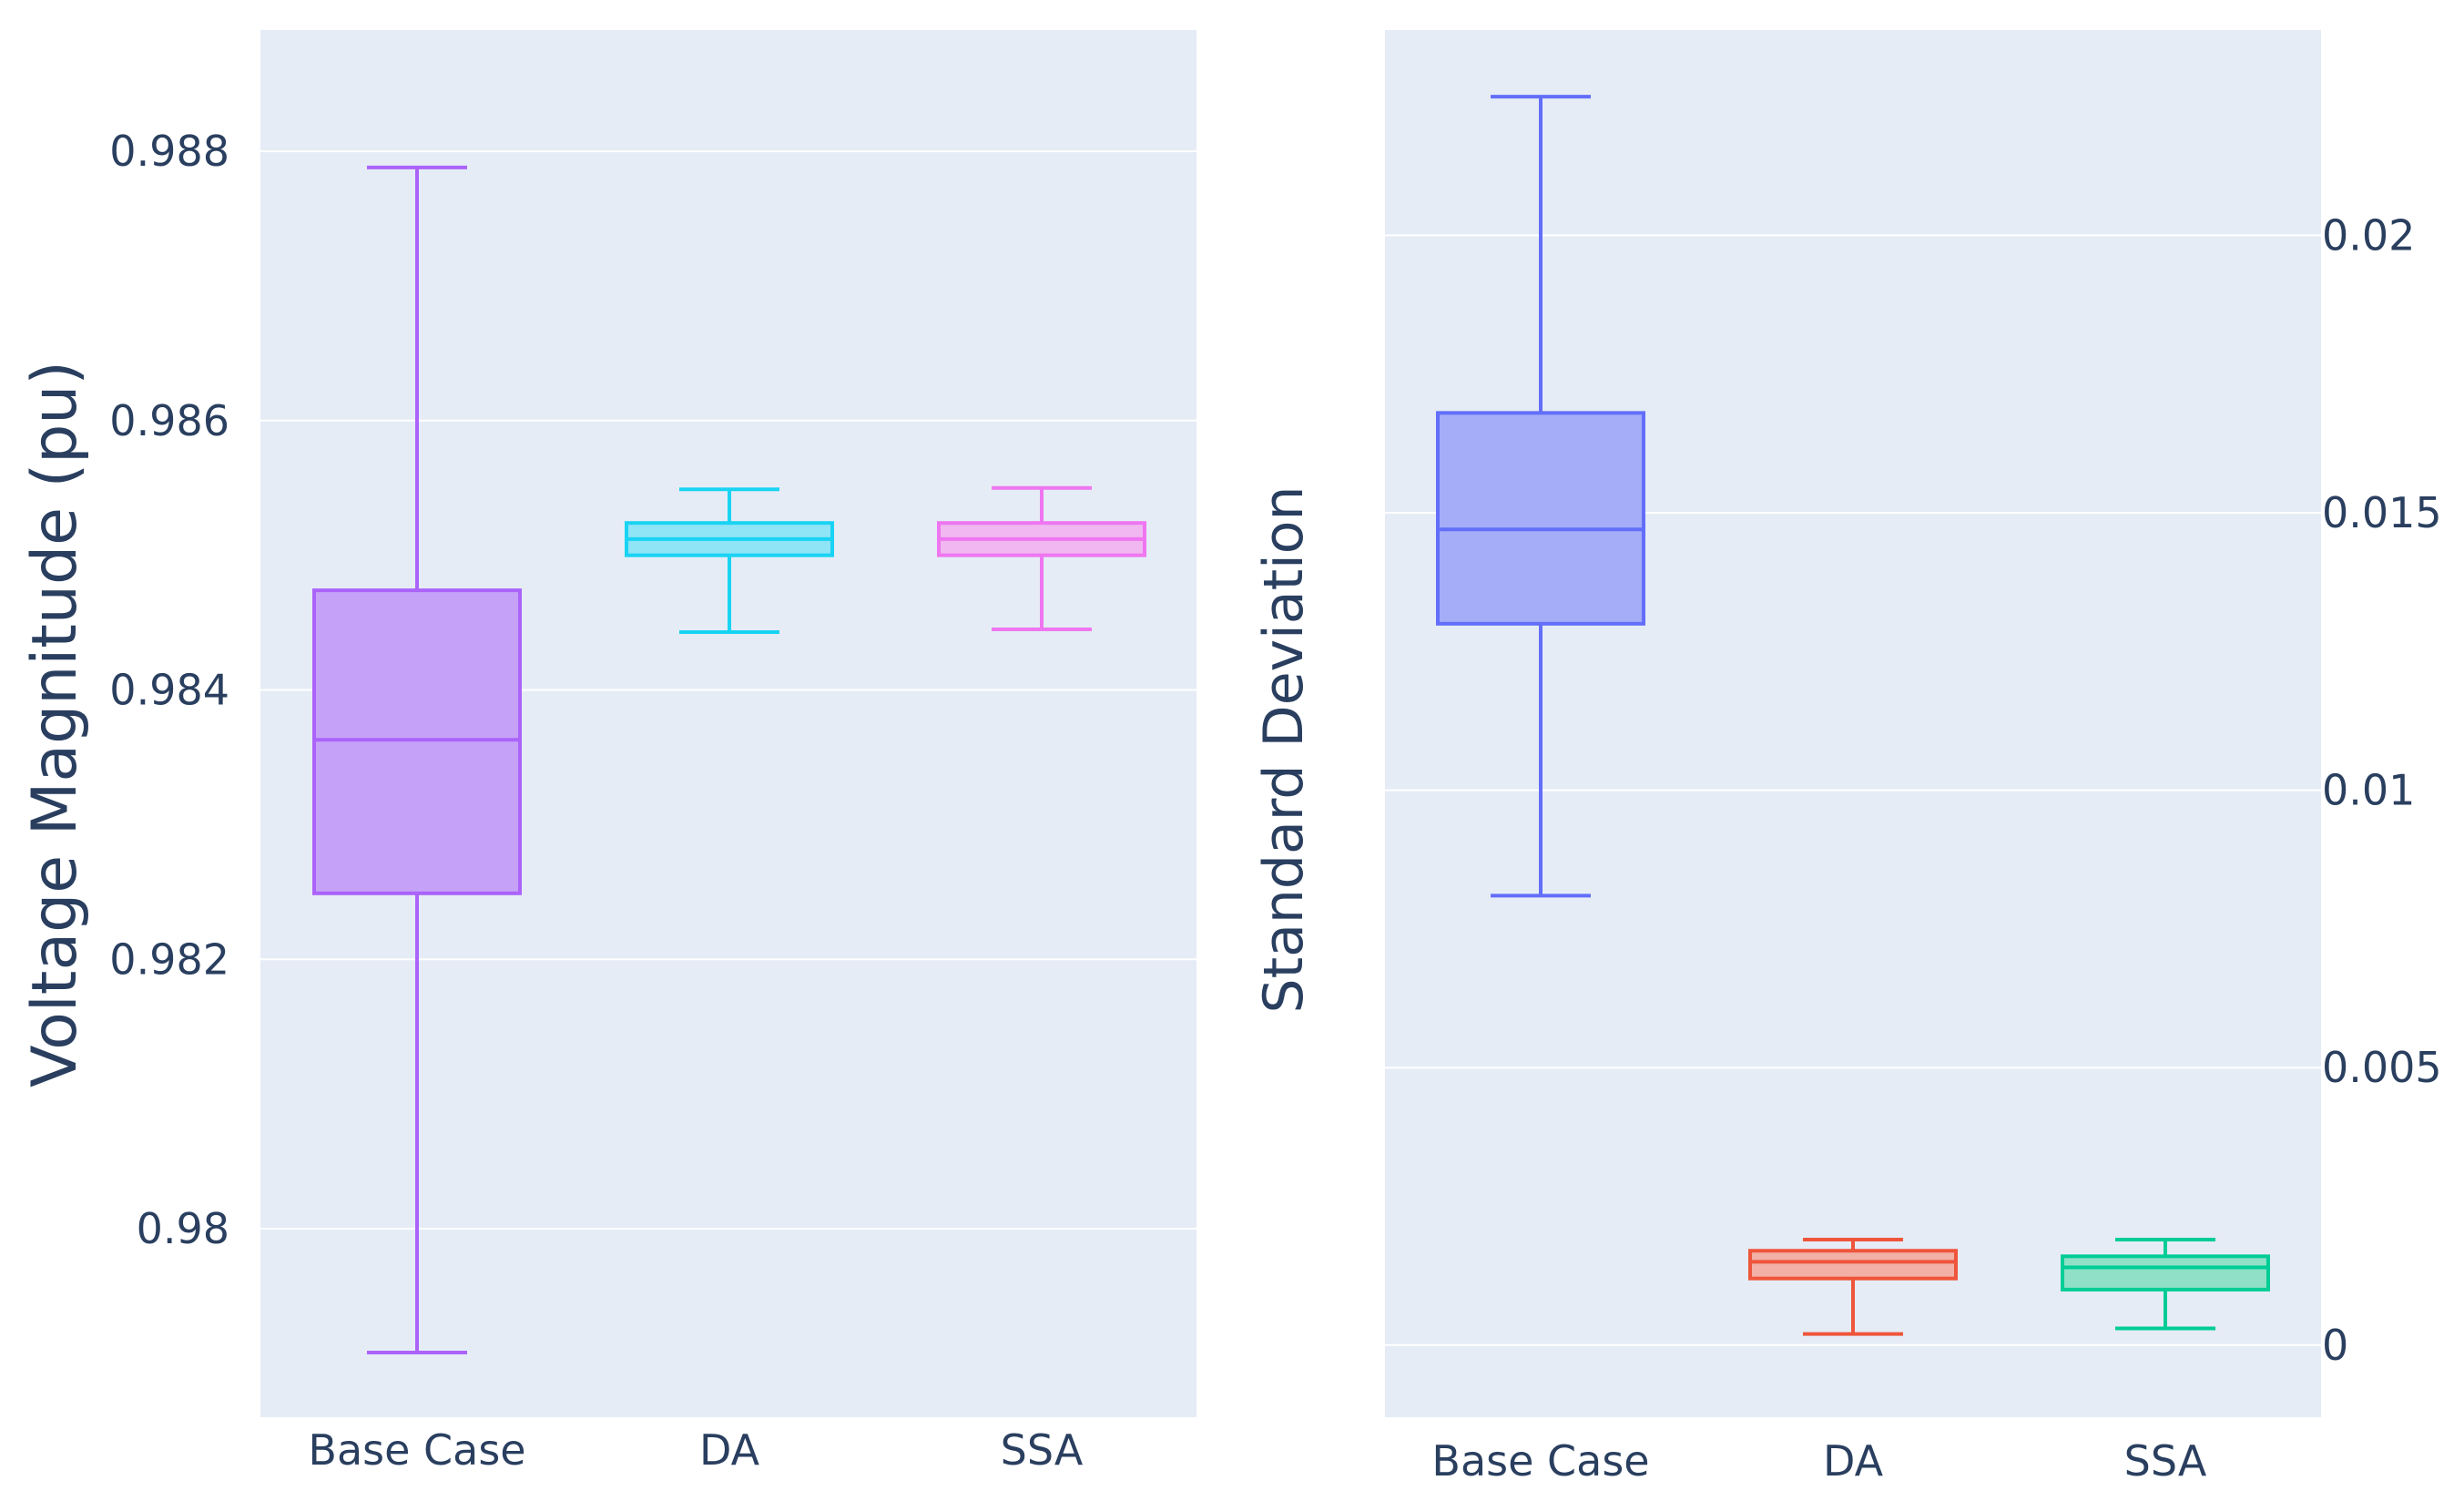 The width and height of the screenshot is (2464, 1501). I want to click on y-tick-label: 0, so click(2335, 1345).